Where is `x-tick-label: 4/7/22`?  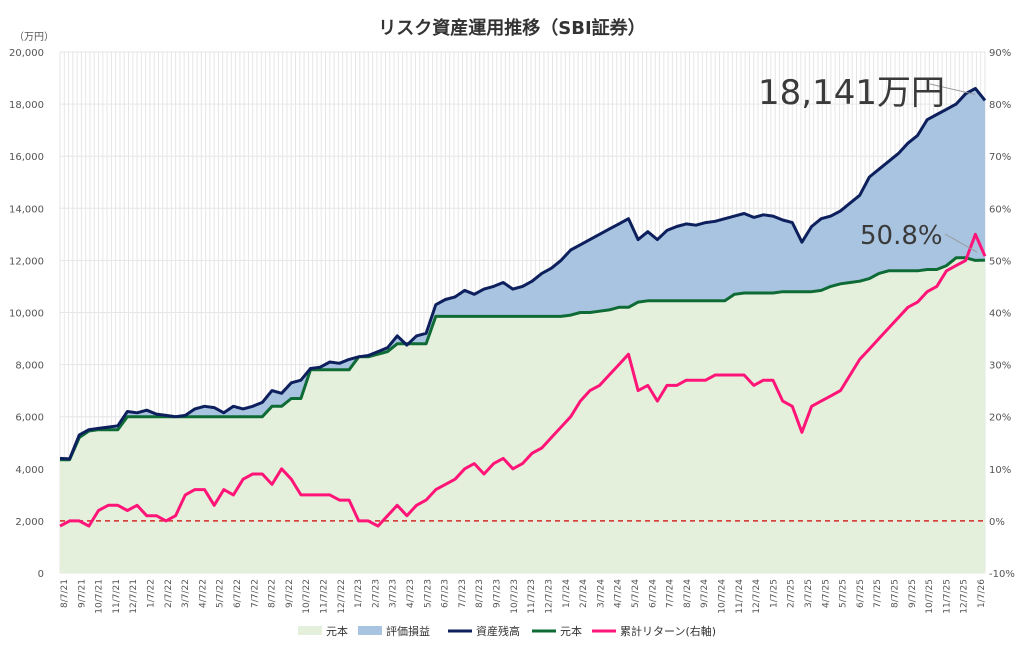 x-tick-label: 4/7/22 is located at coordinates (203, 593).